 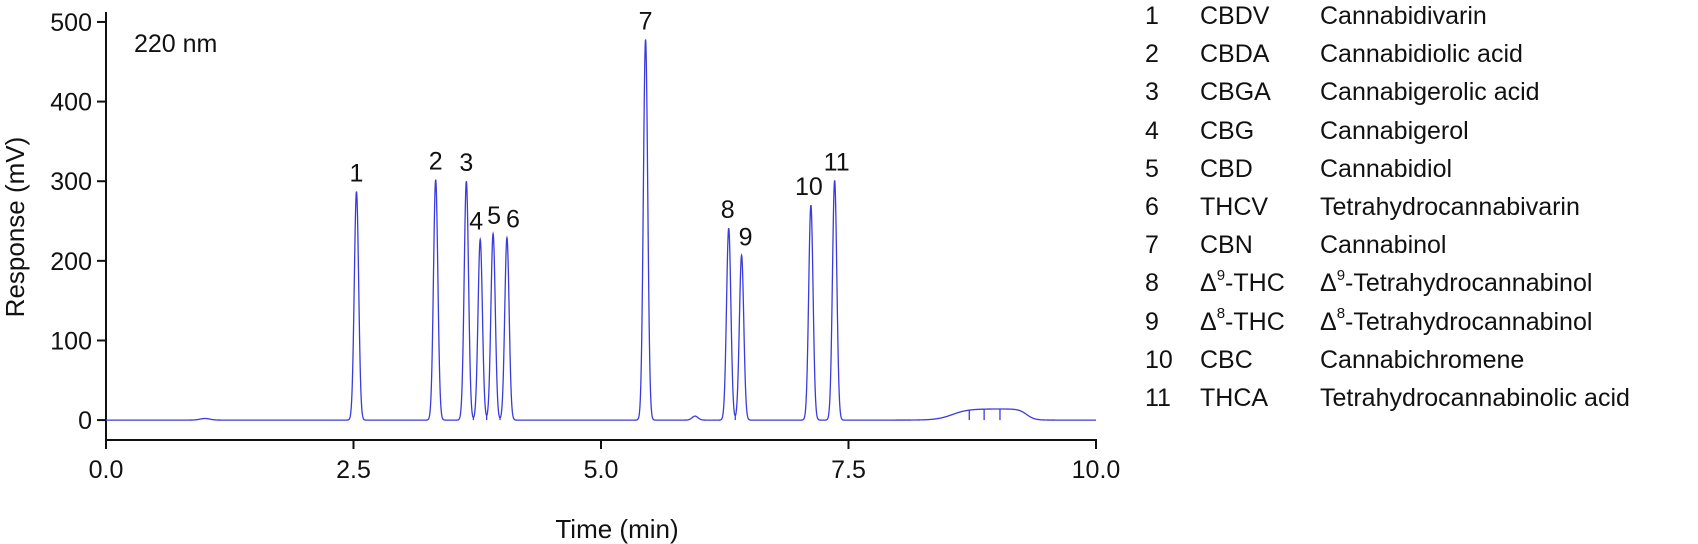 I want to click on x-tick-label: 0.0, so click(x=106, y=470).